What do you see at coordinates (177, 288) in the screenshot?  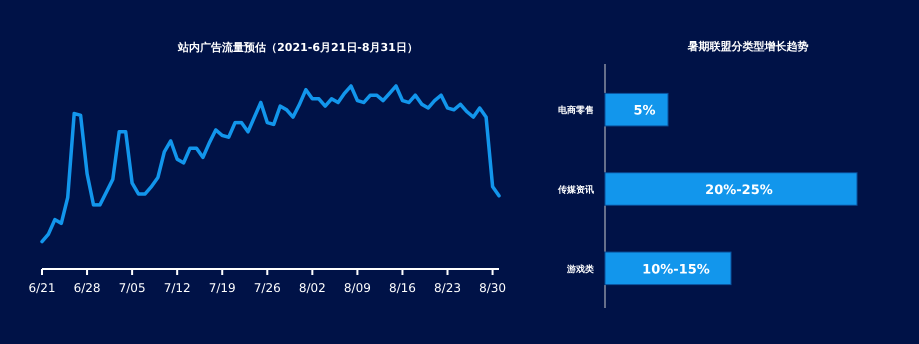 I see `x-tick-label: 7/12` at bounding box center [177, 288].